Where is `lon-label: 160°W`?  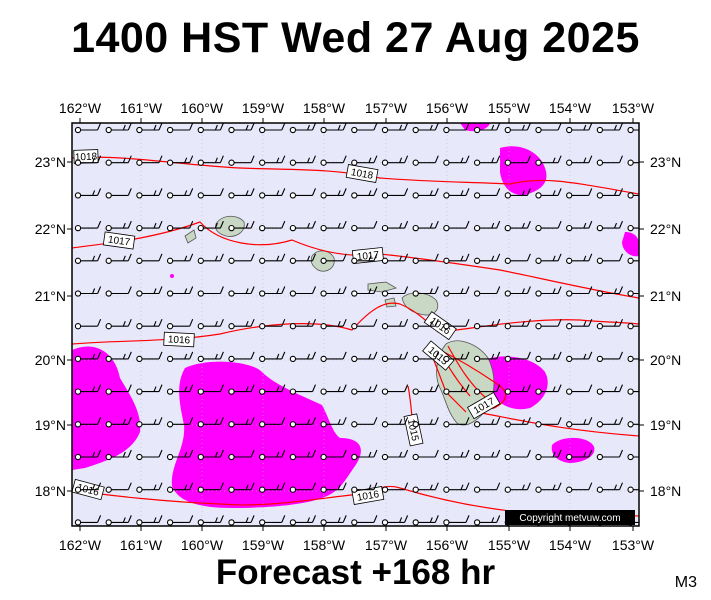
lon-label: 160°W is located at coordinates (202, 108).